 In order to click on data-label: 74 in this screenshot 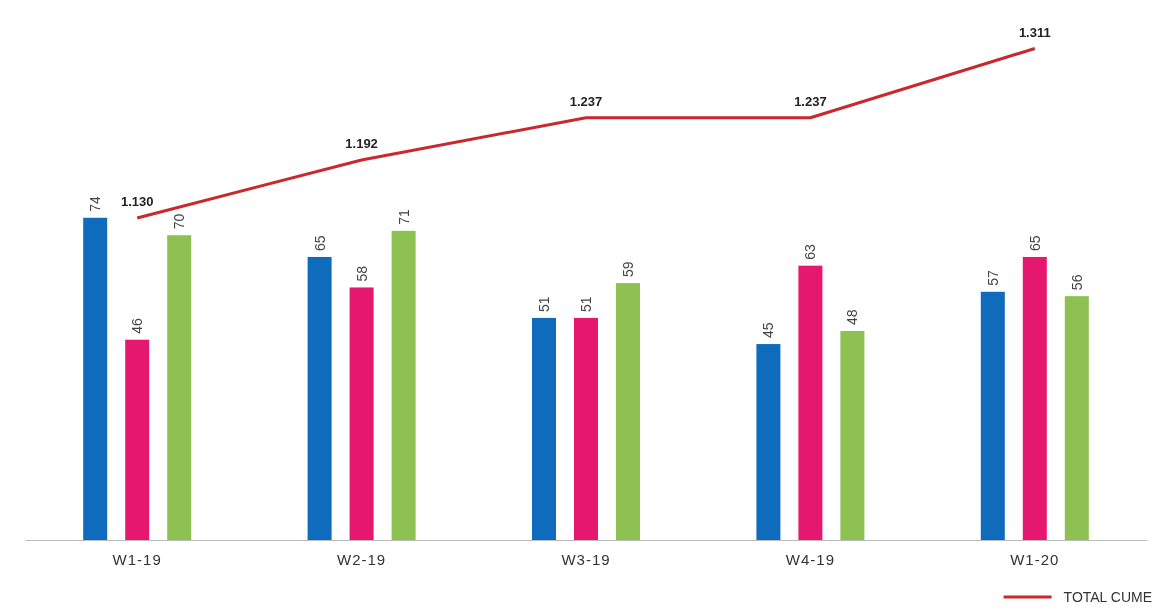, I will do `click(95, 203)`.